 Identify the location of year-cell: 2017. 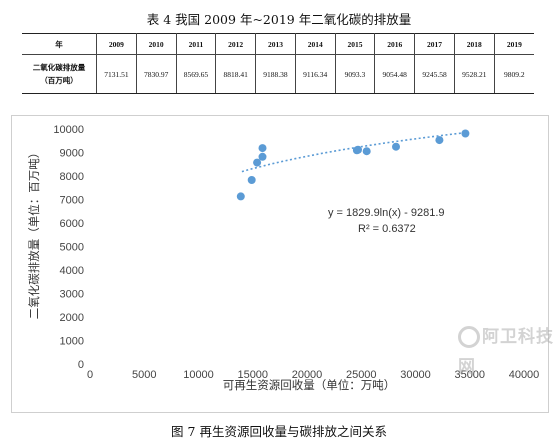
(434, 44).